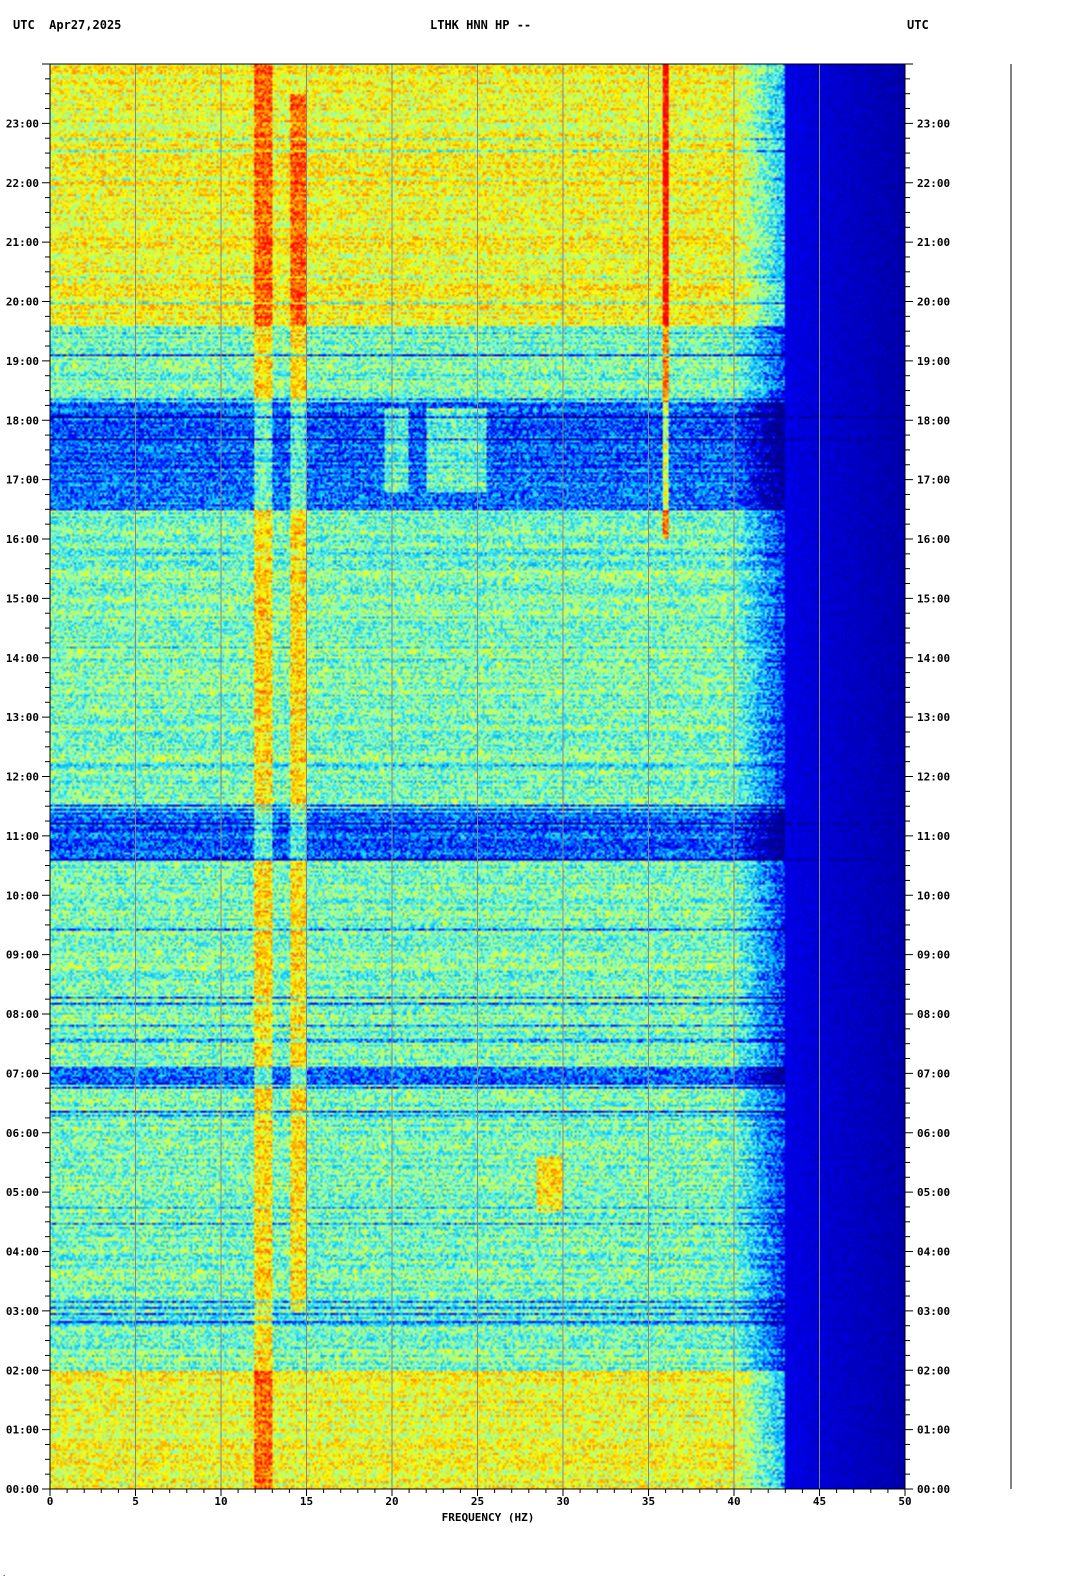  I want to click on footer-mark: ·, so click(4, 1576).